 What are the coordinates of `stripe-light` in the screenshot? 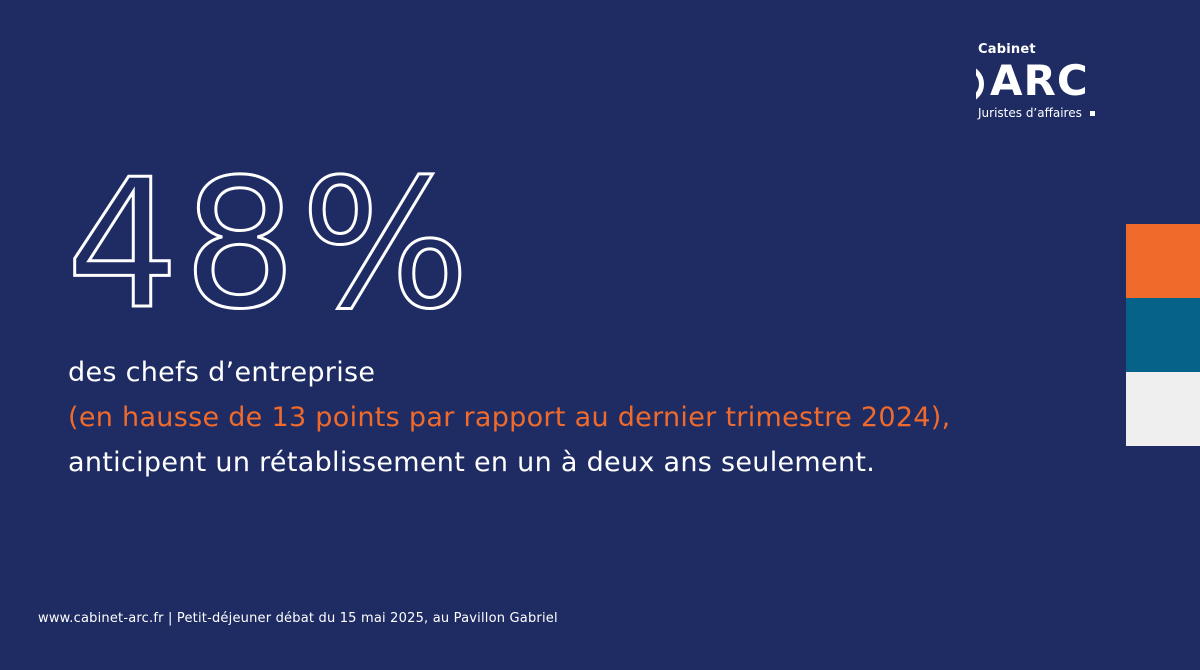 It's located at (1163, 409).